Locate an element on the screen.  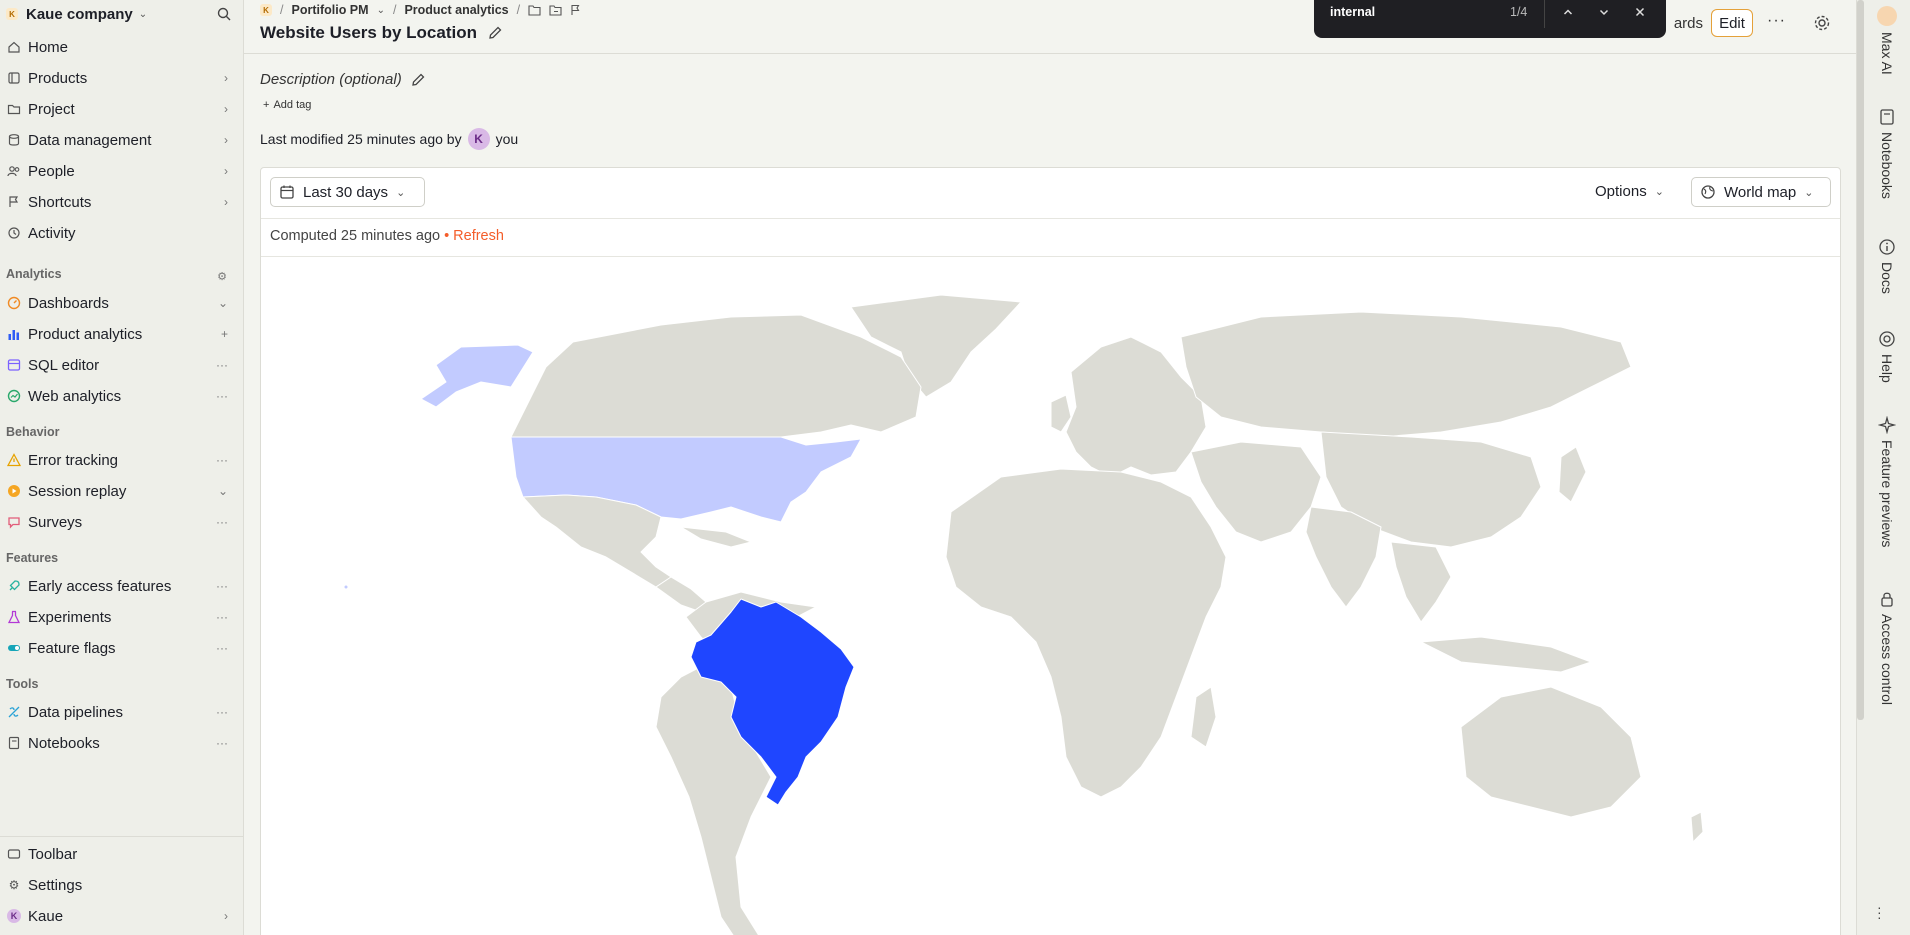
region-china is located at coordinates (1431, 489).